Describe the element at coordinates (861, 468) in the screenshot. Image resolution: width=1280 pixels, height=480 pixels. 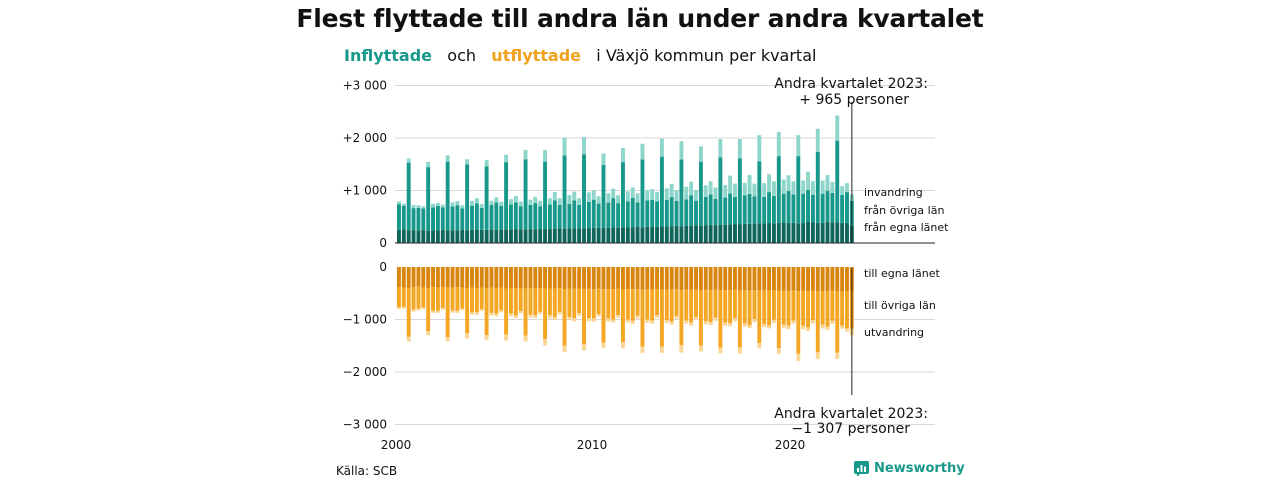
I see `chart-logo-icon` at that location.